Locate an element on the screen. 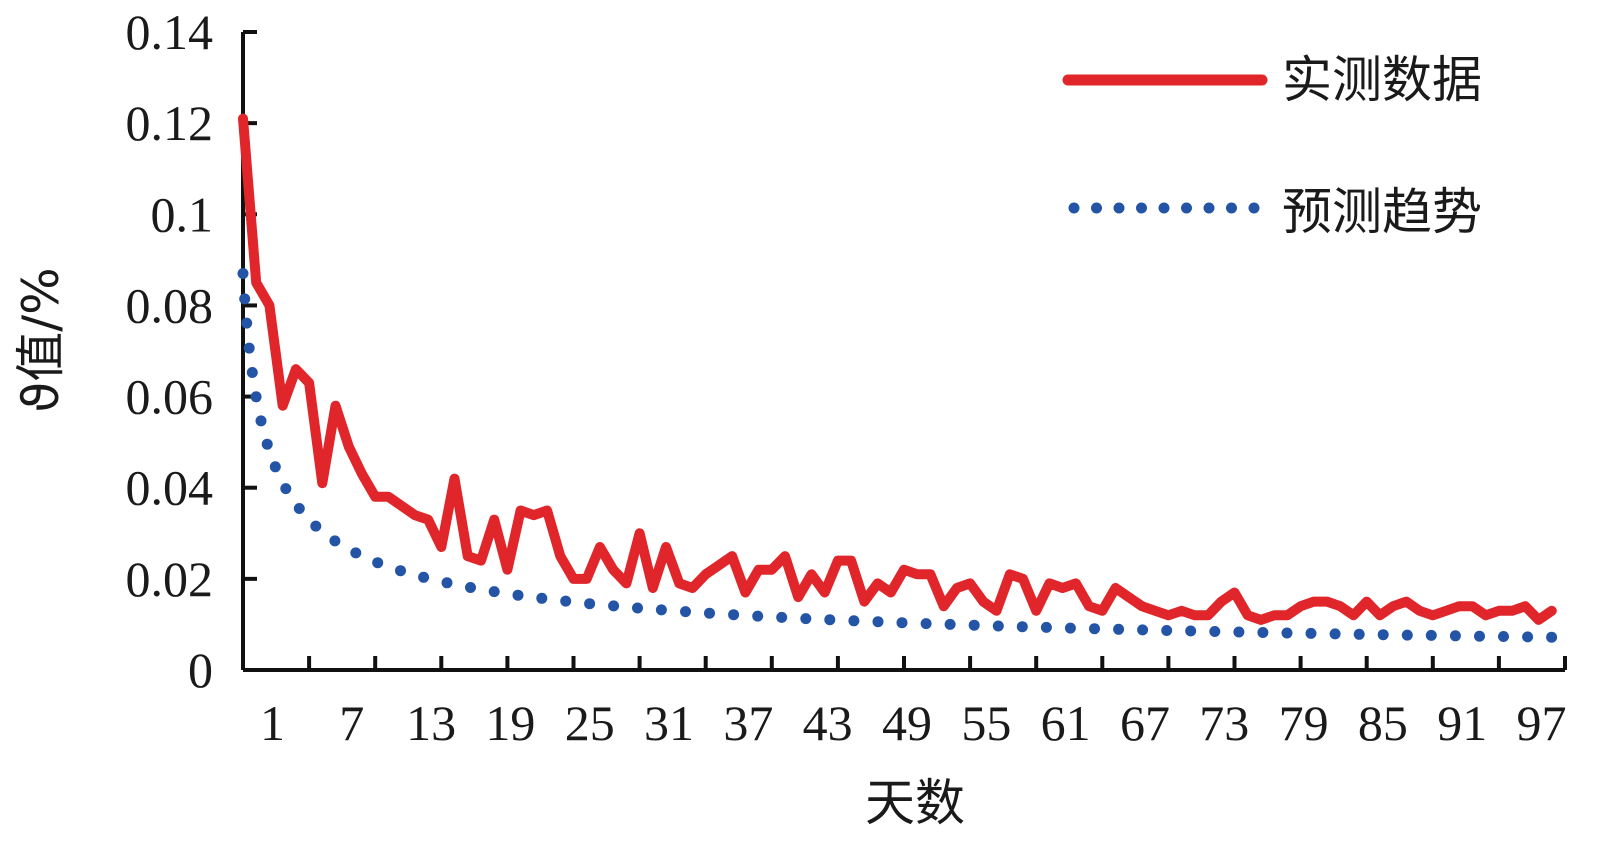 The width and height of the screenshot is (1618, 859). x-tick-label: 19 is located at coordinates (510, 723).